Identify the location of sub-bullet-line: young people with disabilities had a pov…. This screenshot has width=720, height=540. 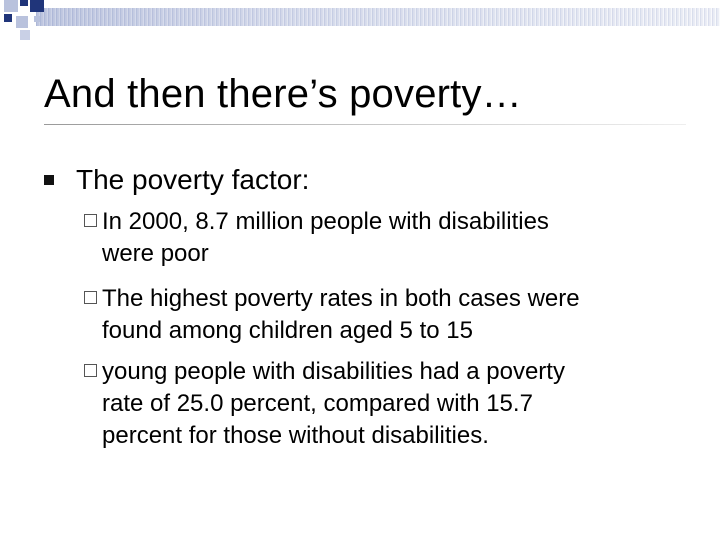
(333, 371).